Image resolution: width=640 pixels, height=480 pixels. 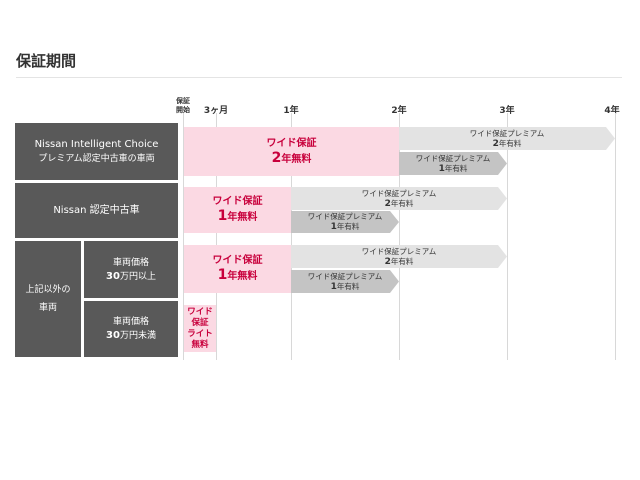 I want to click on row-label-line2: 万円以上, so click(x=137, y=276).